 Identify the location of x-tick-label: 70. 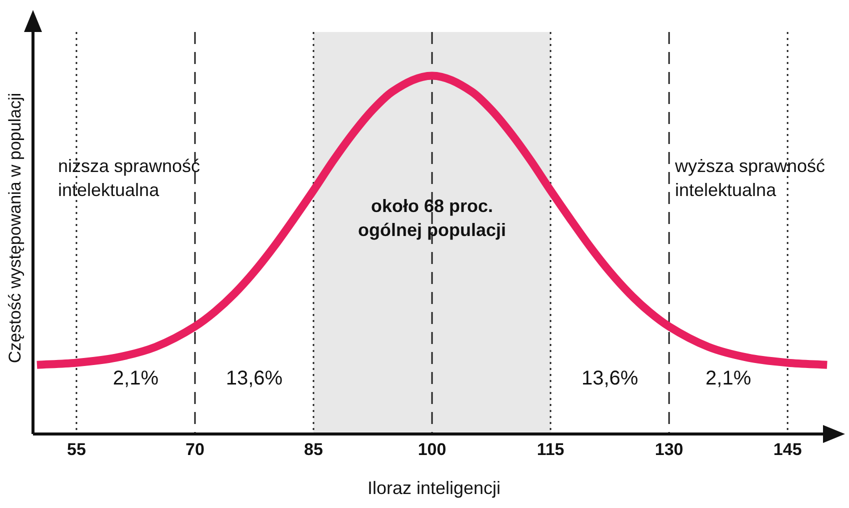
(195, 449).